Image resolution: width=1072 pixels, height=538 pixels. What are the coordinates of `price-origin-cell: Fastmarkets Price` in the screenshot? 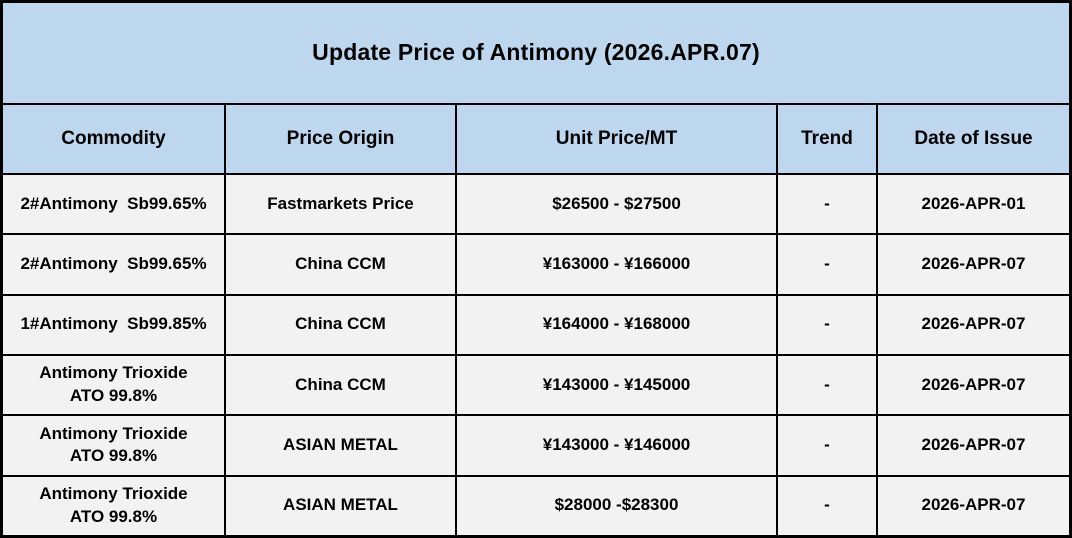 It's located at (340, 204).